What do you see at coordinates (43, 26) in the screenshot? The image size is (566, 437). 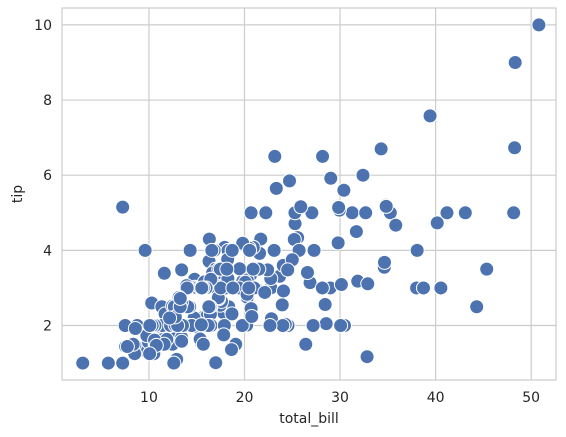 I see `y-tick-label: 10` at bounding box center [43, 26].